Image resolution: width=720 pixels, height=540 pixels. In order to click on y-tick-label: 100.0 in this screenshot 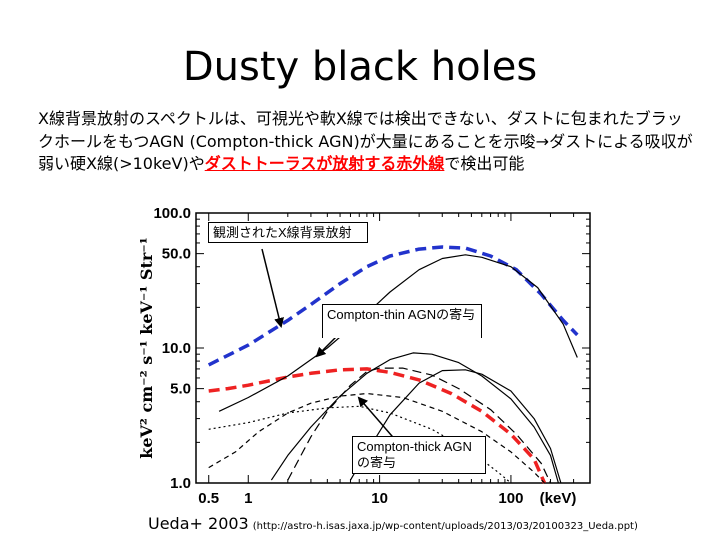, I will do `click(172, 213)`.